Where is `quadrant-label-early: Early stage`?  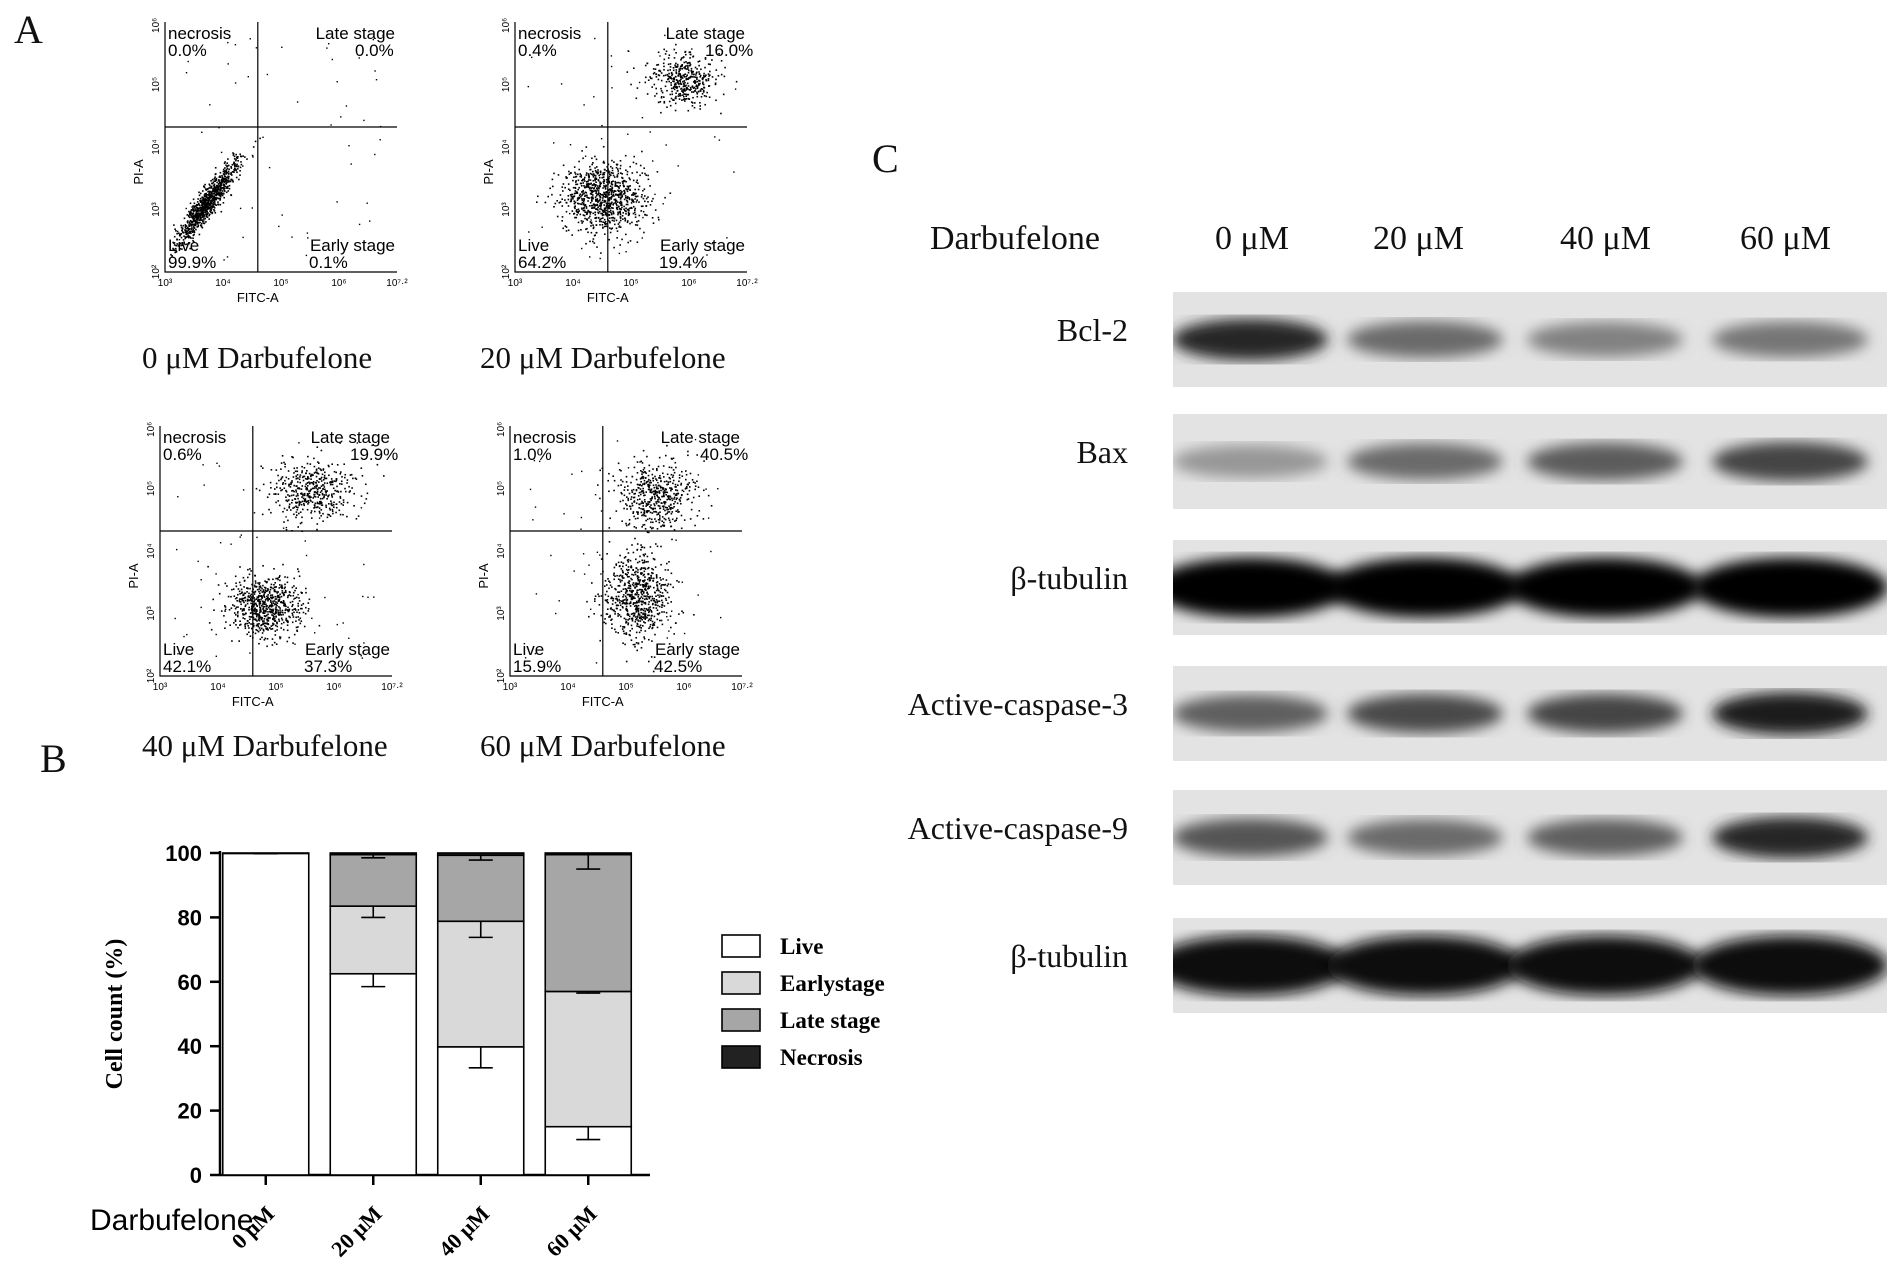
quadrant-label-early: Early stage is located at coordinates (697, 649).